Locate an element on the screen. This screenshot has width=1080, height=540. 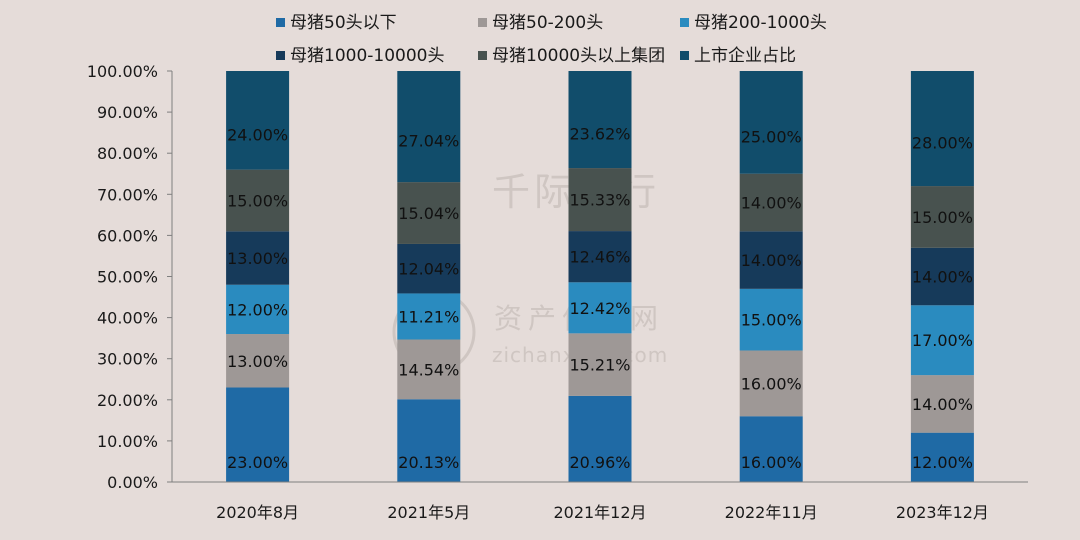
x-tick-label: 2020年8月 is located at coordinates (257, 512).